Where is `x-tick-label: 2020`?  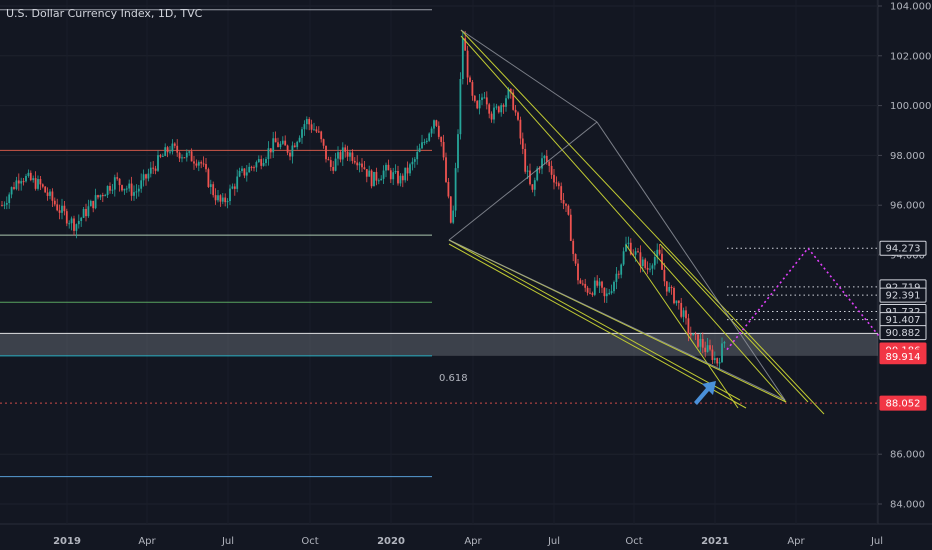 x-tick-label: 2020 is located at coordinates (391, 541).